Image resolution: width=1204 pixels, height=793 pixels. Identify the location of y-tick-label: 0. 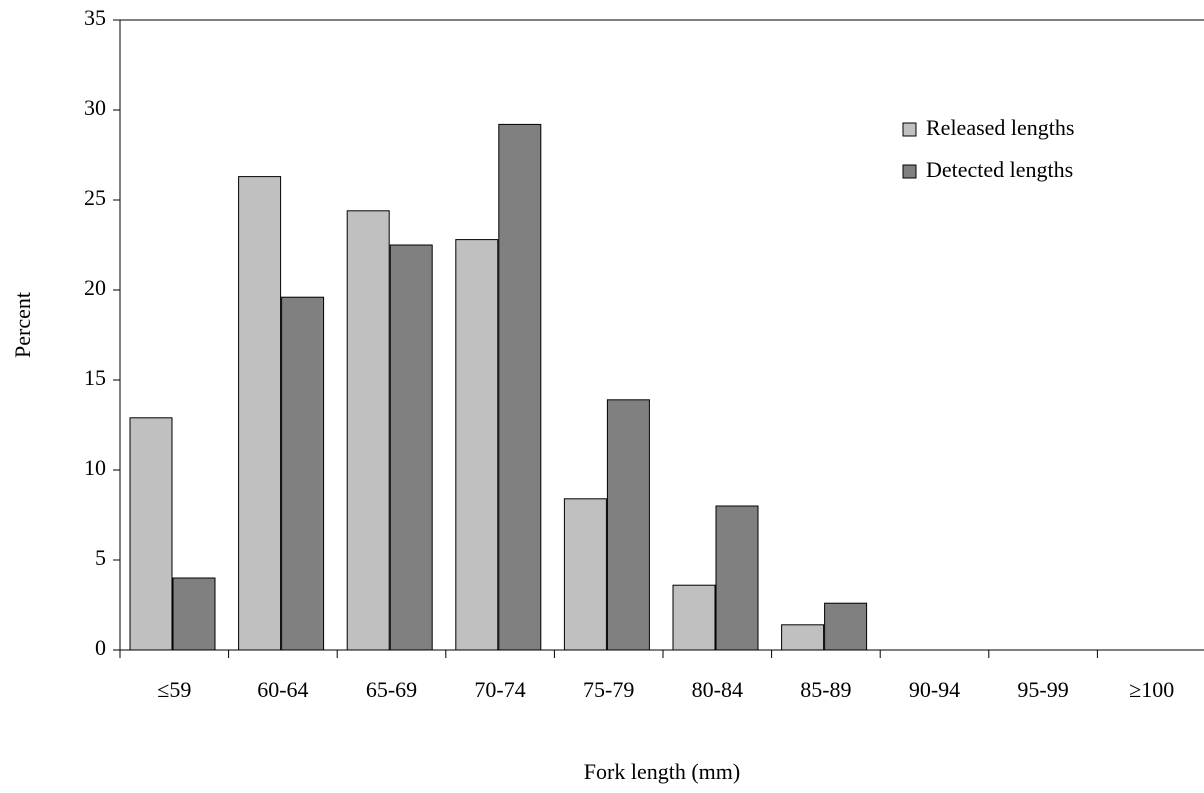
(100, 647).